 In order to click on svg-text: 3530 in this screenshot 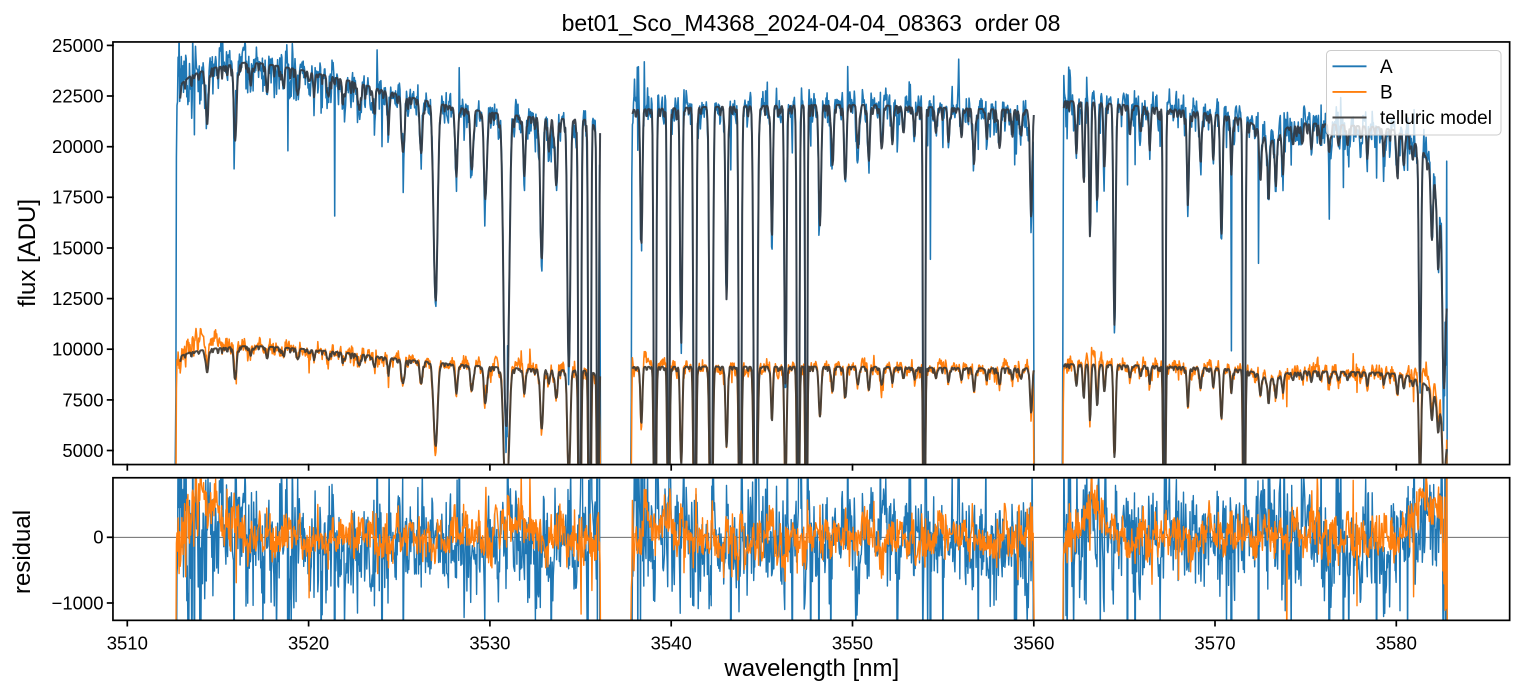, I will do `click(489, 643)`.